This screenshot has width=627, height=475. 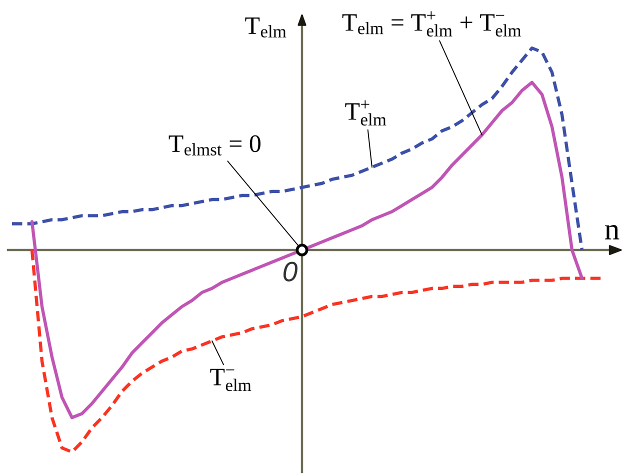 I want to click on series-label: T$^{−}$$_{elm}$, so click(x=231, y=380).